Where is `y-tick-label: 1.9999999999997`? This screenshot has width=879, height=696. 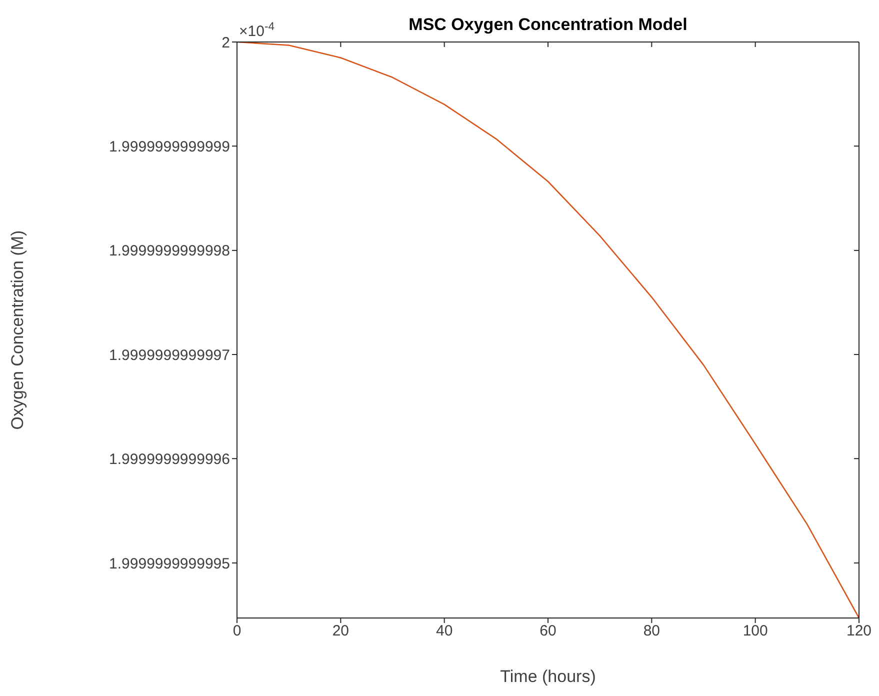 y-tick-label: 1.9999999999997 is located at coordinates (169, 355).